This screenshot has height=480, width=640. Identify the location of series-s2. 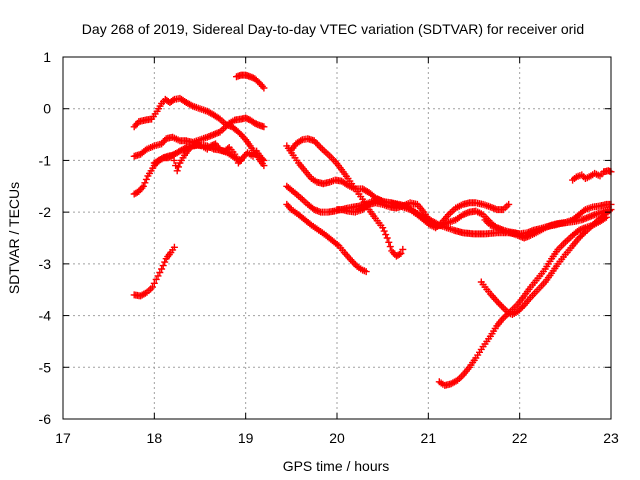
(199, 137).